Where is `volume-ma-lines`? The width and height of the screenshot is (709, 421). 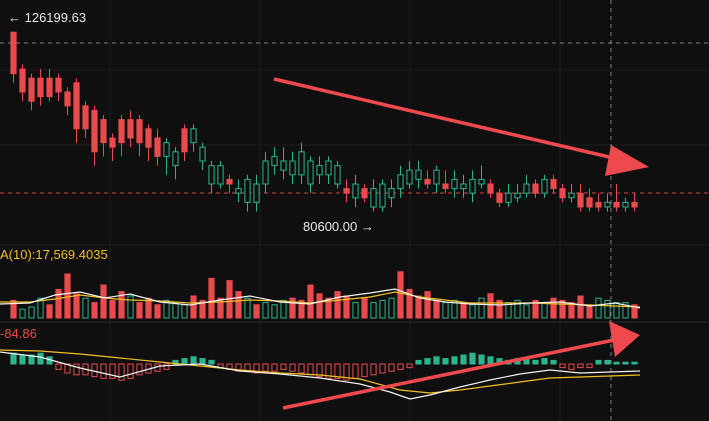 volume-ma-lines is located at coordinates (320, 298).